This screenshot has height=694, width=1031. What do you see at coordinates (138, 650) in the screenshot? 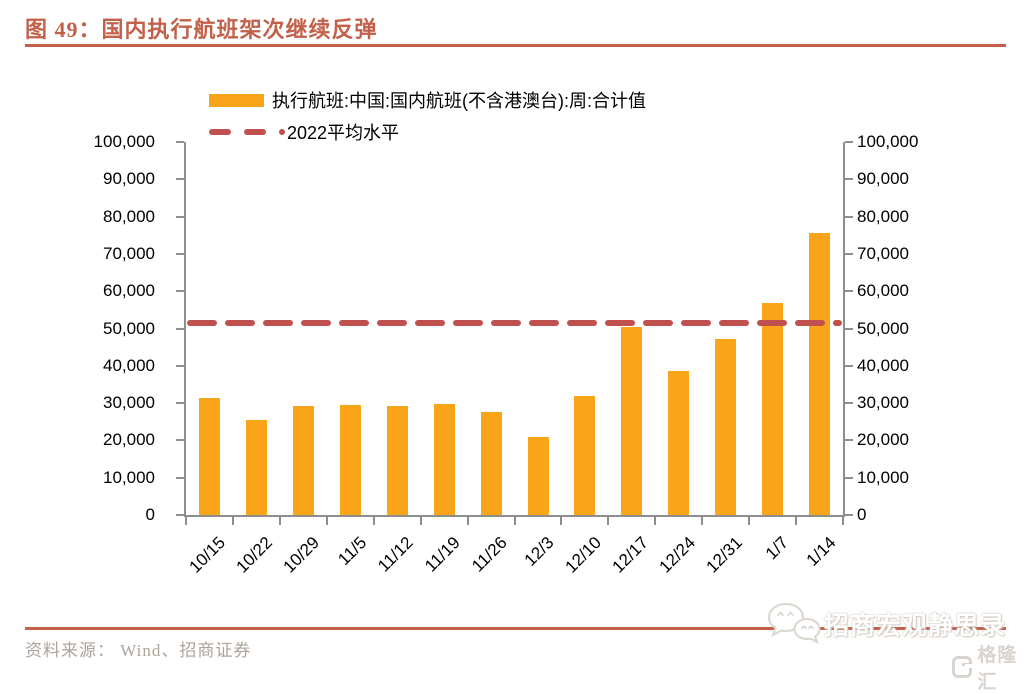
I see `data-source-text: 资料来源： Wind、招商证券` at bounding box center [138, 650].